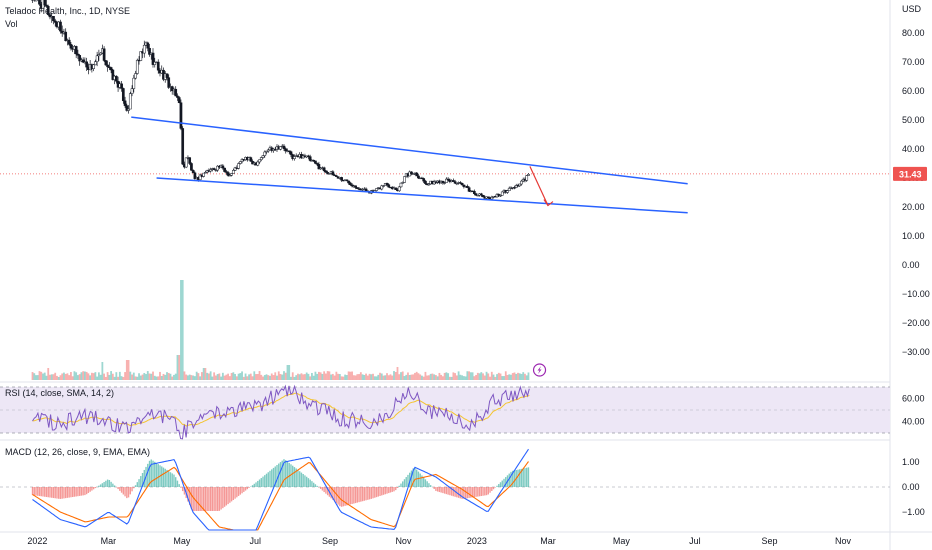  What do you see at coordinates (59, 393) in the screenshot?
I see `rsi-label: RSI (14, close, SMA, 14, 2)` at bounding box center [59, 393].